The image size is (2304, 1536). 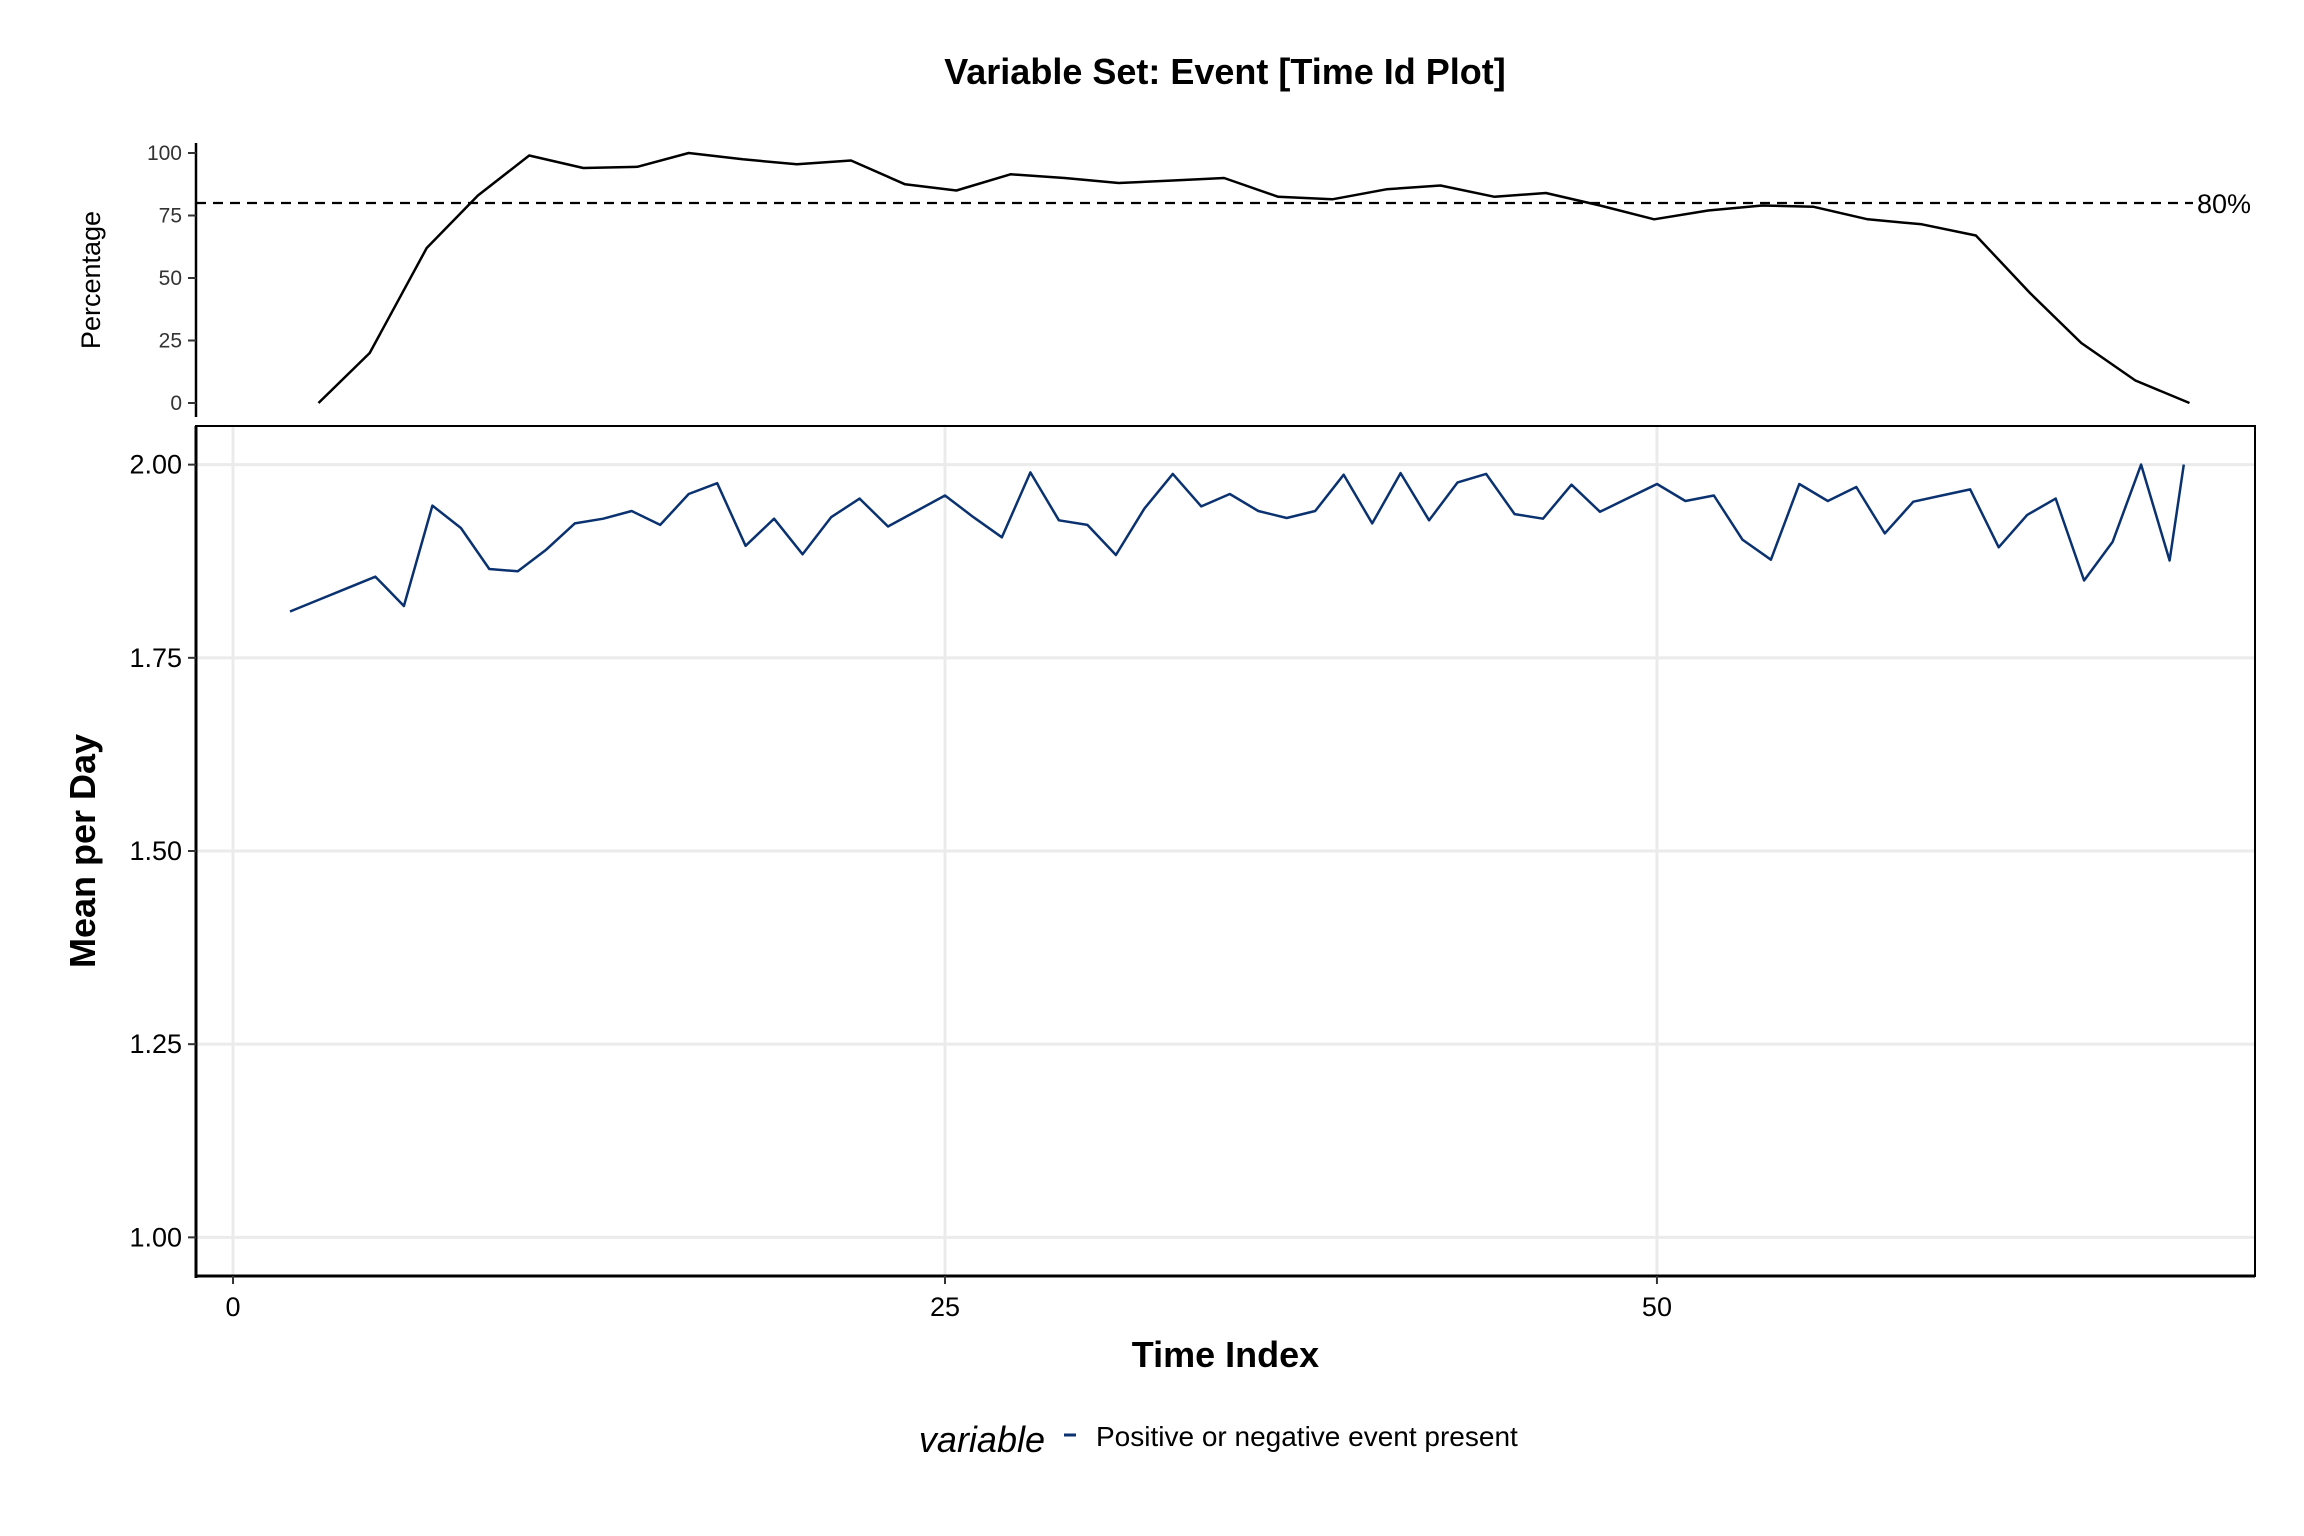 I want to click on percentage-y-tick-label: 50, so click(x=170, y=278).